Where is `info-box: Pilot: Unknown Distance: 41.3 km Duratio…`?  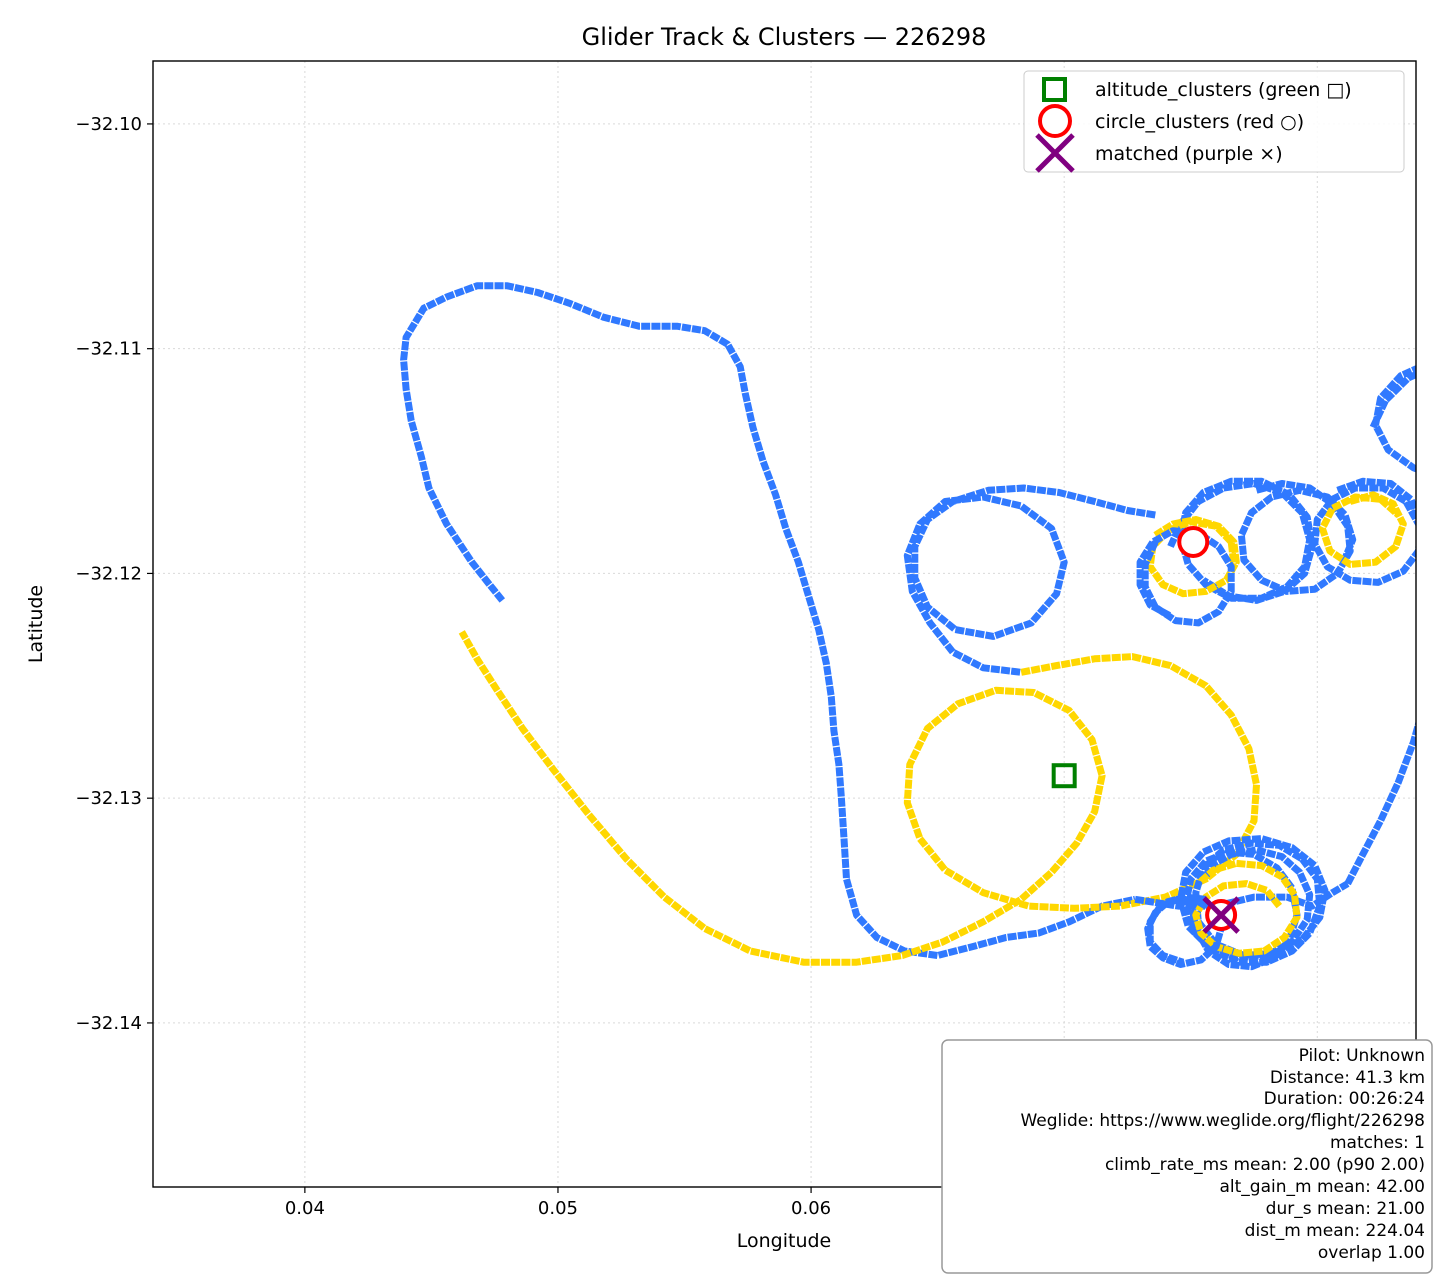
info-box: Pilot: Unknown Distance: 41.3 km Duratio… is located at coordinates (1187, 1156).